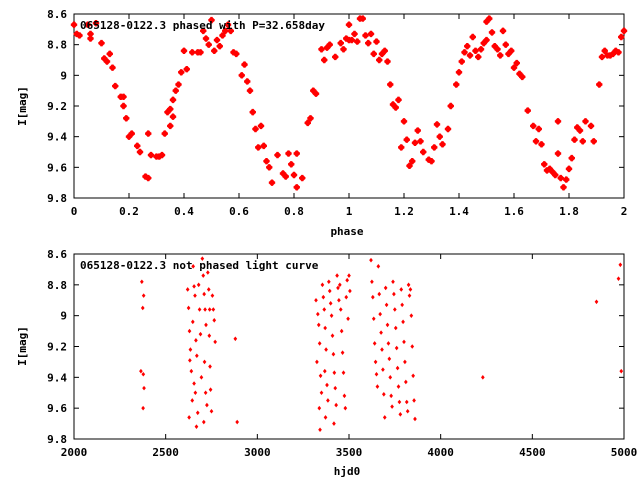 Image resolution: width=640 pixels, height=480 pixels. I want to click on phased-plot-title: 065128-0122.3 phased with P=32.658day, so click(202, 25).